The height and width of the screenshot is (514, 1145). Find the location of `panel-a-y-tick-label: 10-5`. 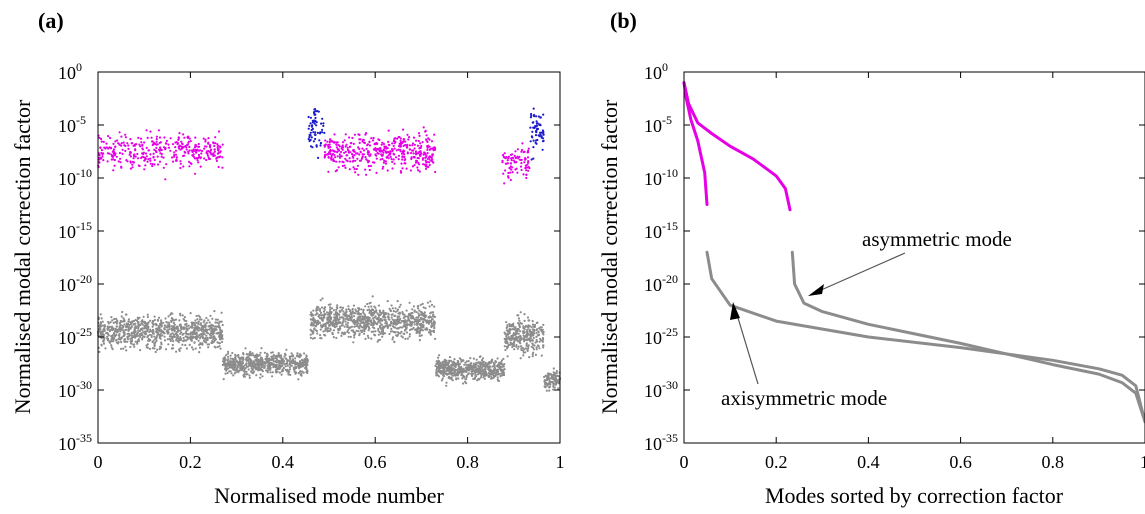

panel-a-y-tick-label: 10-5 is located at coordinates (72, 124).